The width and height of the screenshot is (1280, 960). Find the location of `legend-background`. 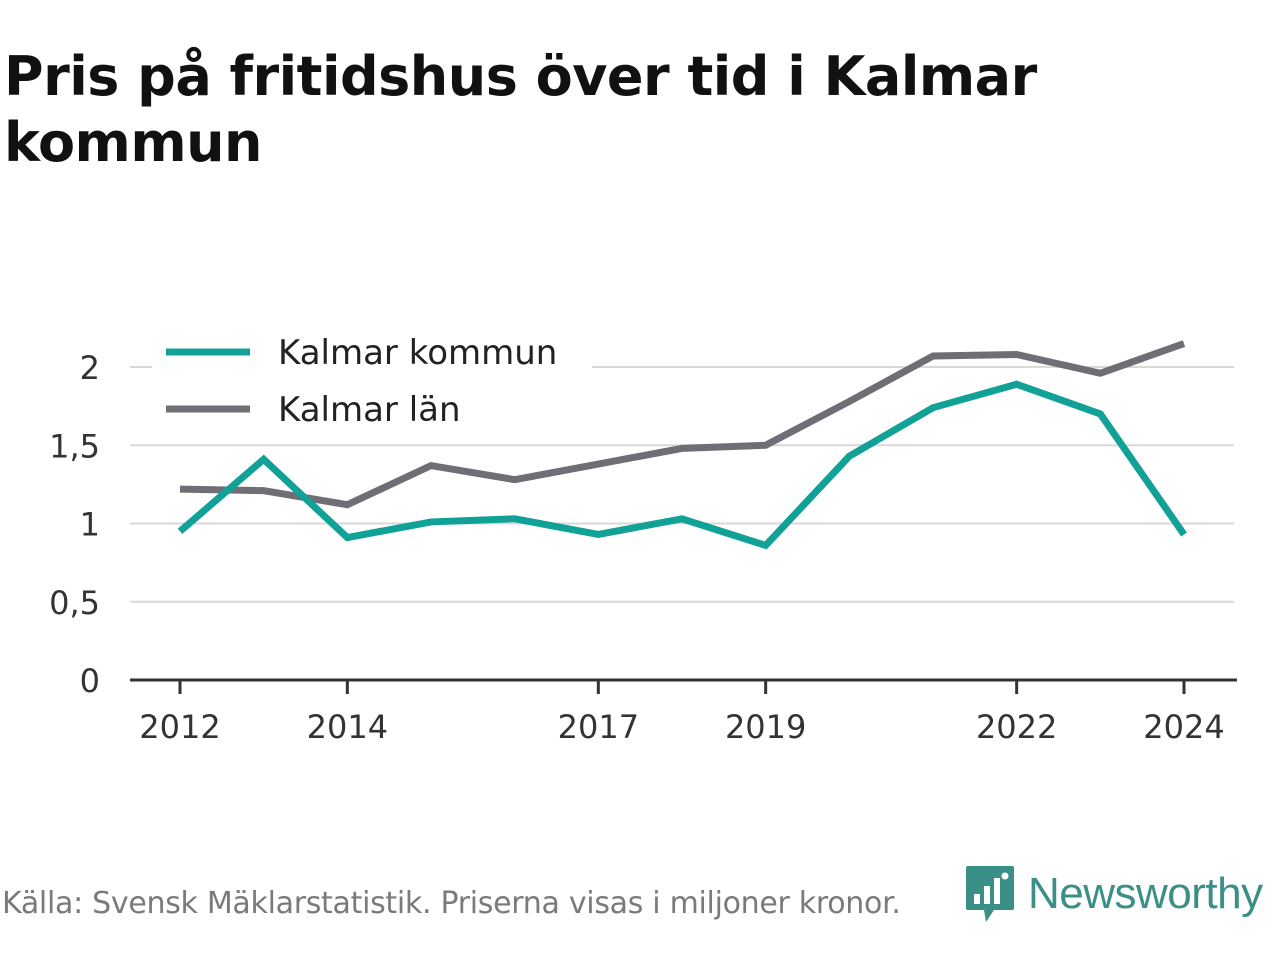

legend-background is located at coordinates (372, 385).